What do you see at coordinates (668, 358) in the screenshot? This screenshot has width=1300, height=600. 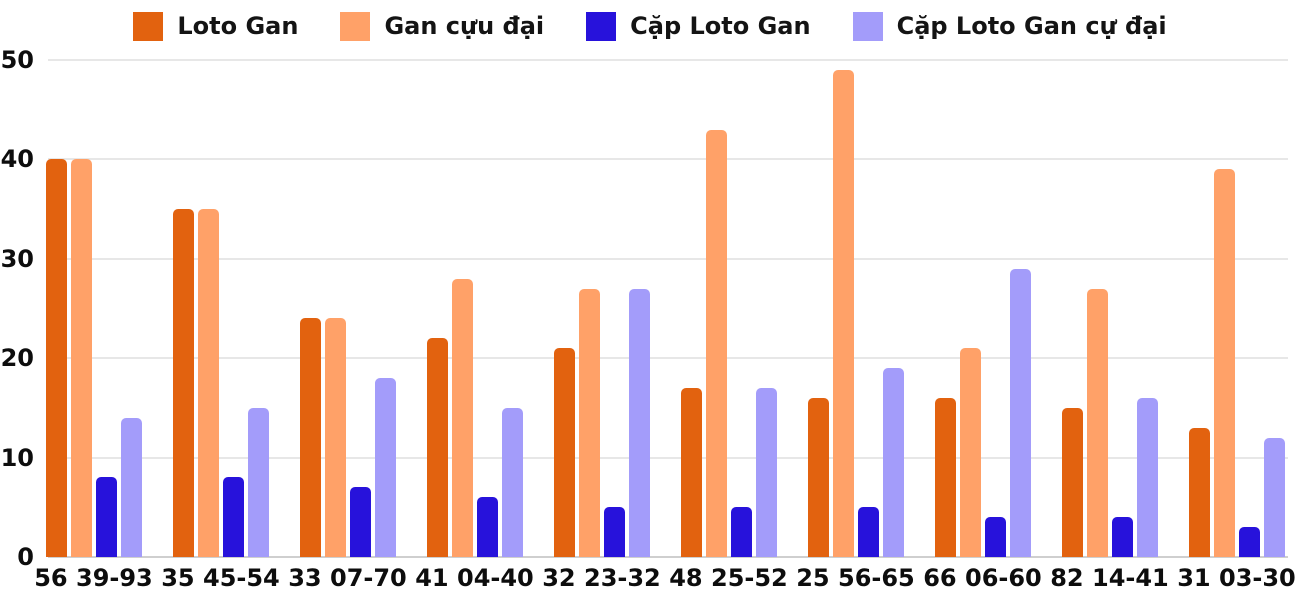 I see `gridline-y20` at bounding box center [668, 358].